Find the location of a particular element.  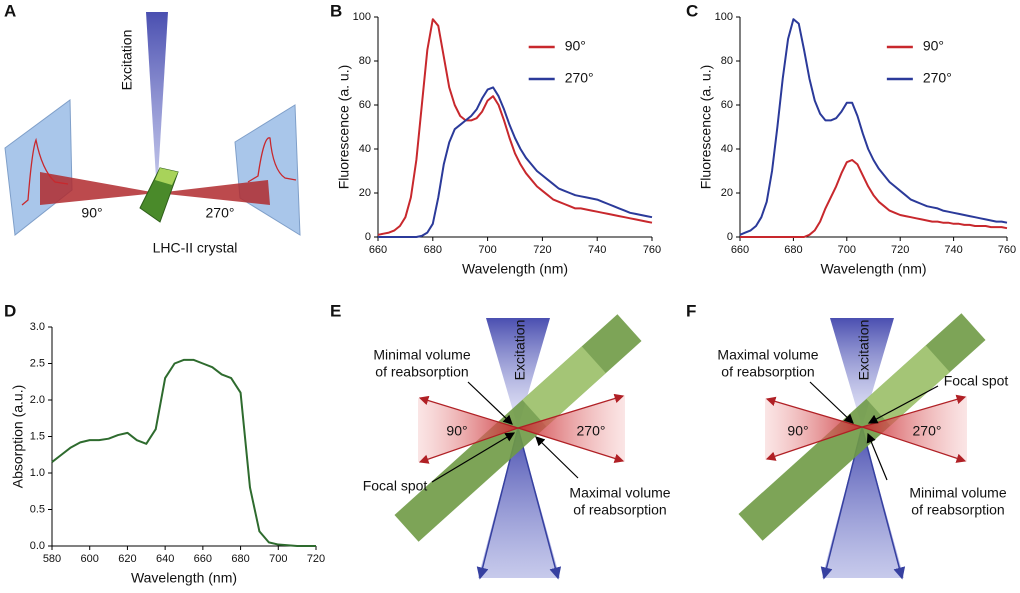

y-tick-label: 2.5 is located at coordinates (37, 363).